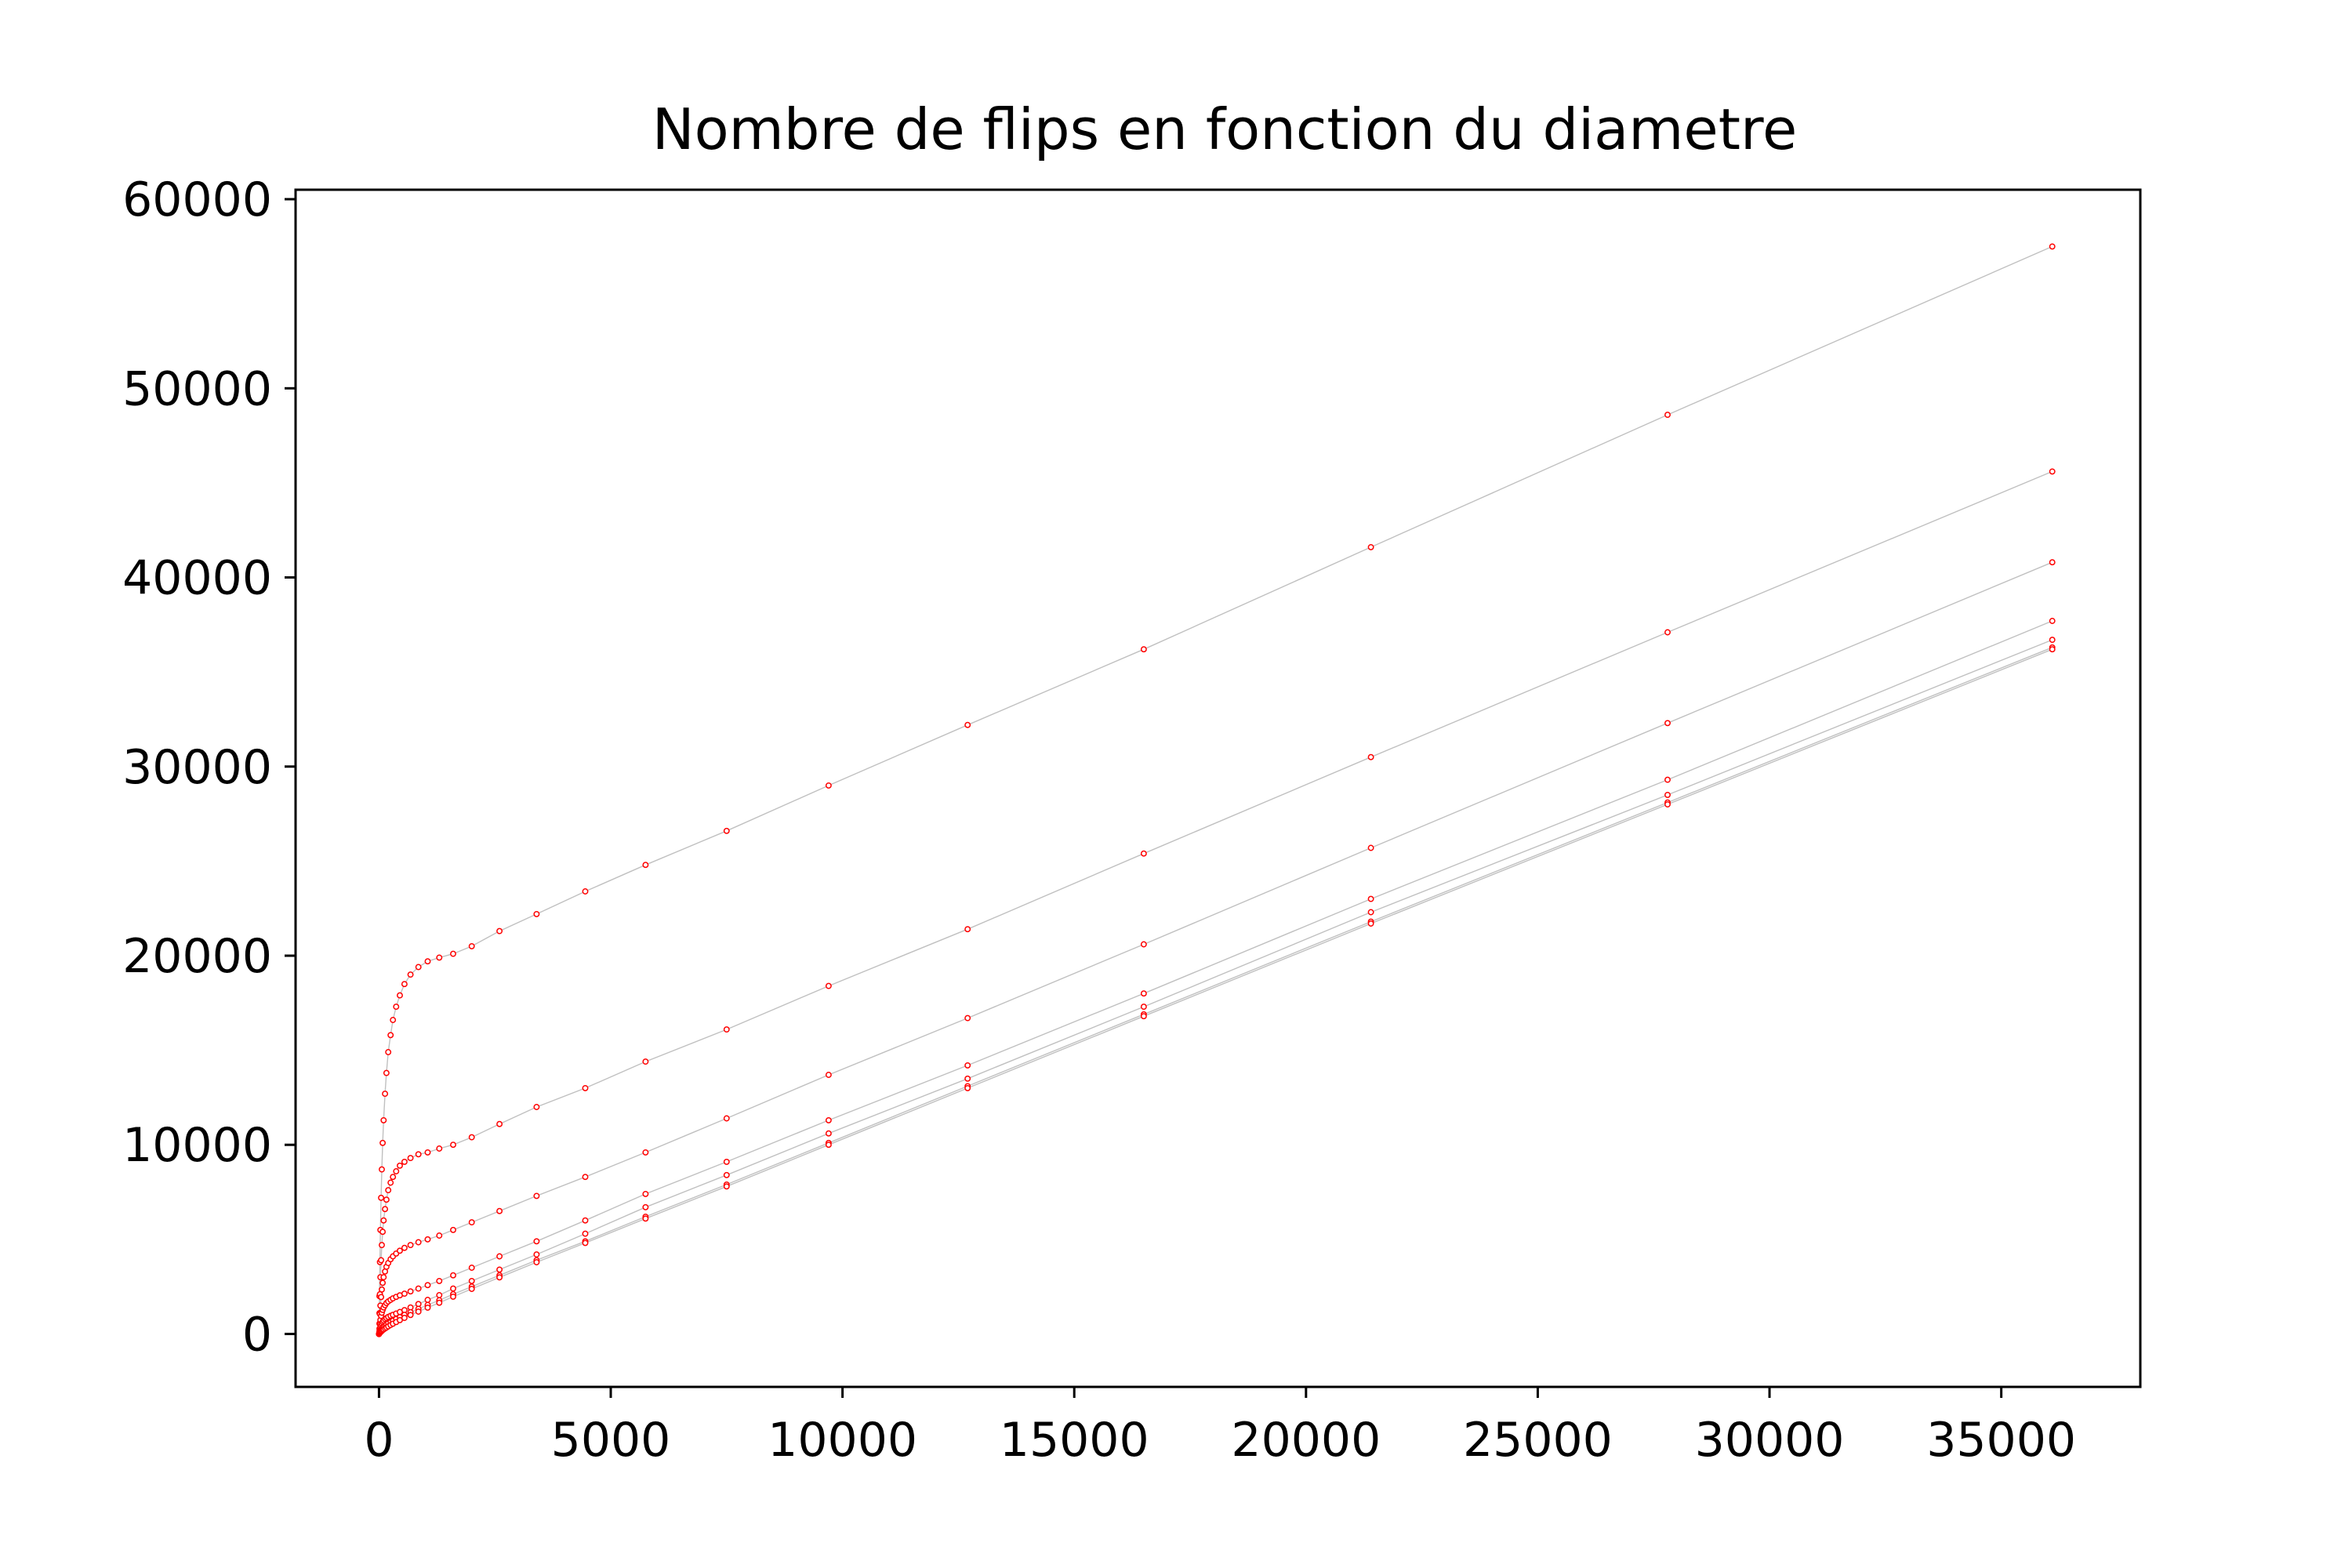 The image size is (2352, 1568). Describe the element at coordinates (1770, 1440) in the screenshot. I see `x-tick-label: 30000` at that location.